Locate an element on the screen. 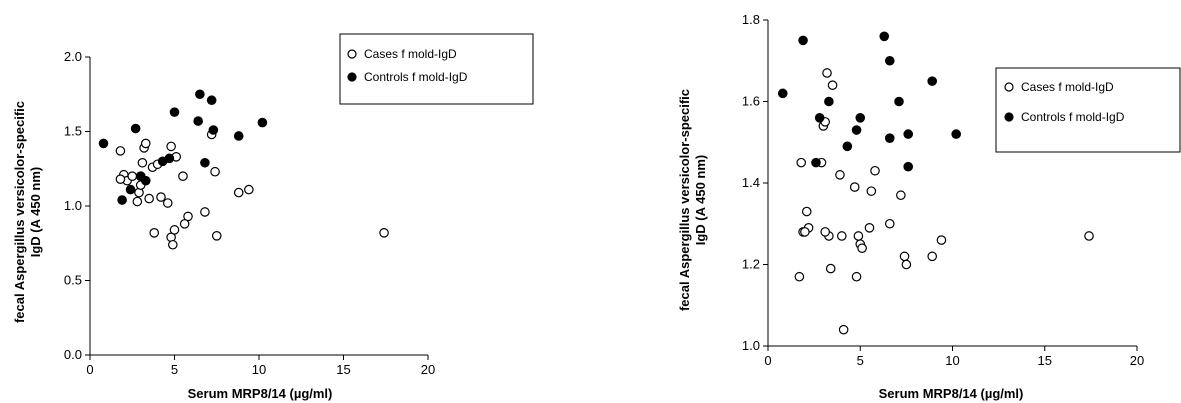  legend-left: Cases f mold-IgD Controls f mold-IgD is located at coordinates (436, 69).